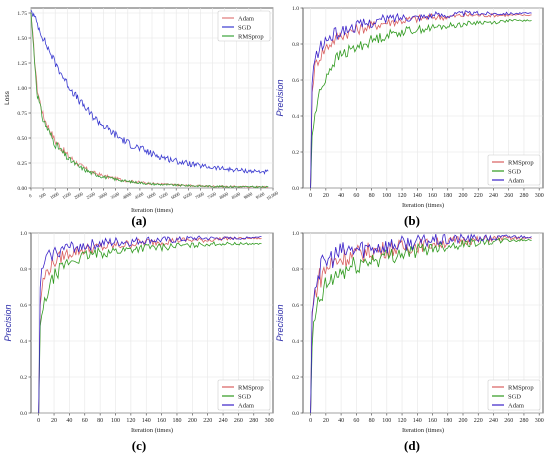 The width and height of the screenshot is (550, 457). What do you see at coordinates (23, 342) in the screenshot?
I see `y-tick-label: 0.4` at bounding box center [23, 342].